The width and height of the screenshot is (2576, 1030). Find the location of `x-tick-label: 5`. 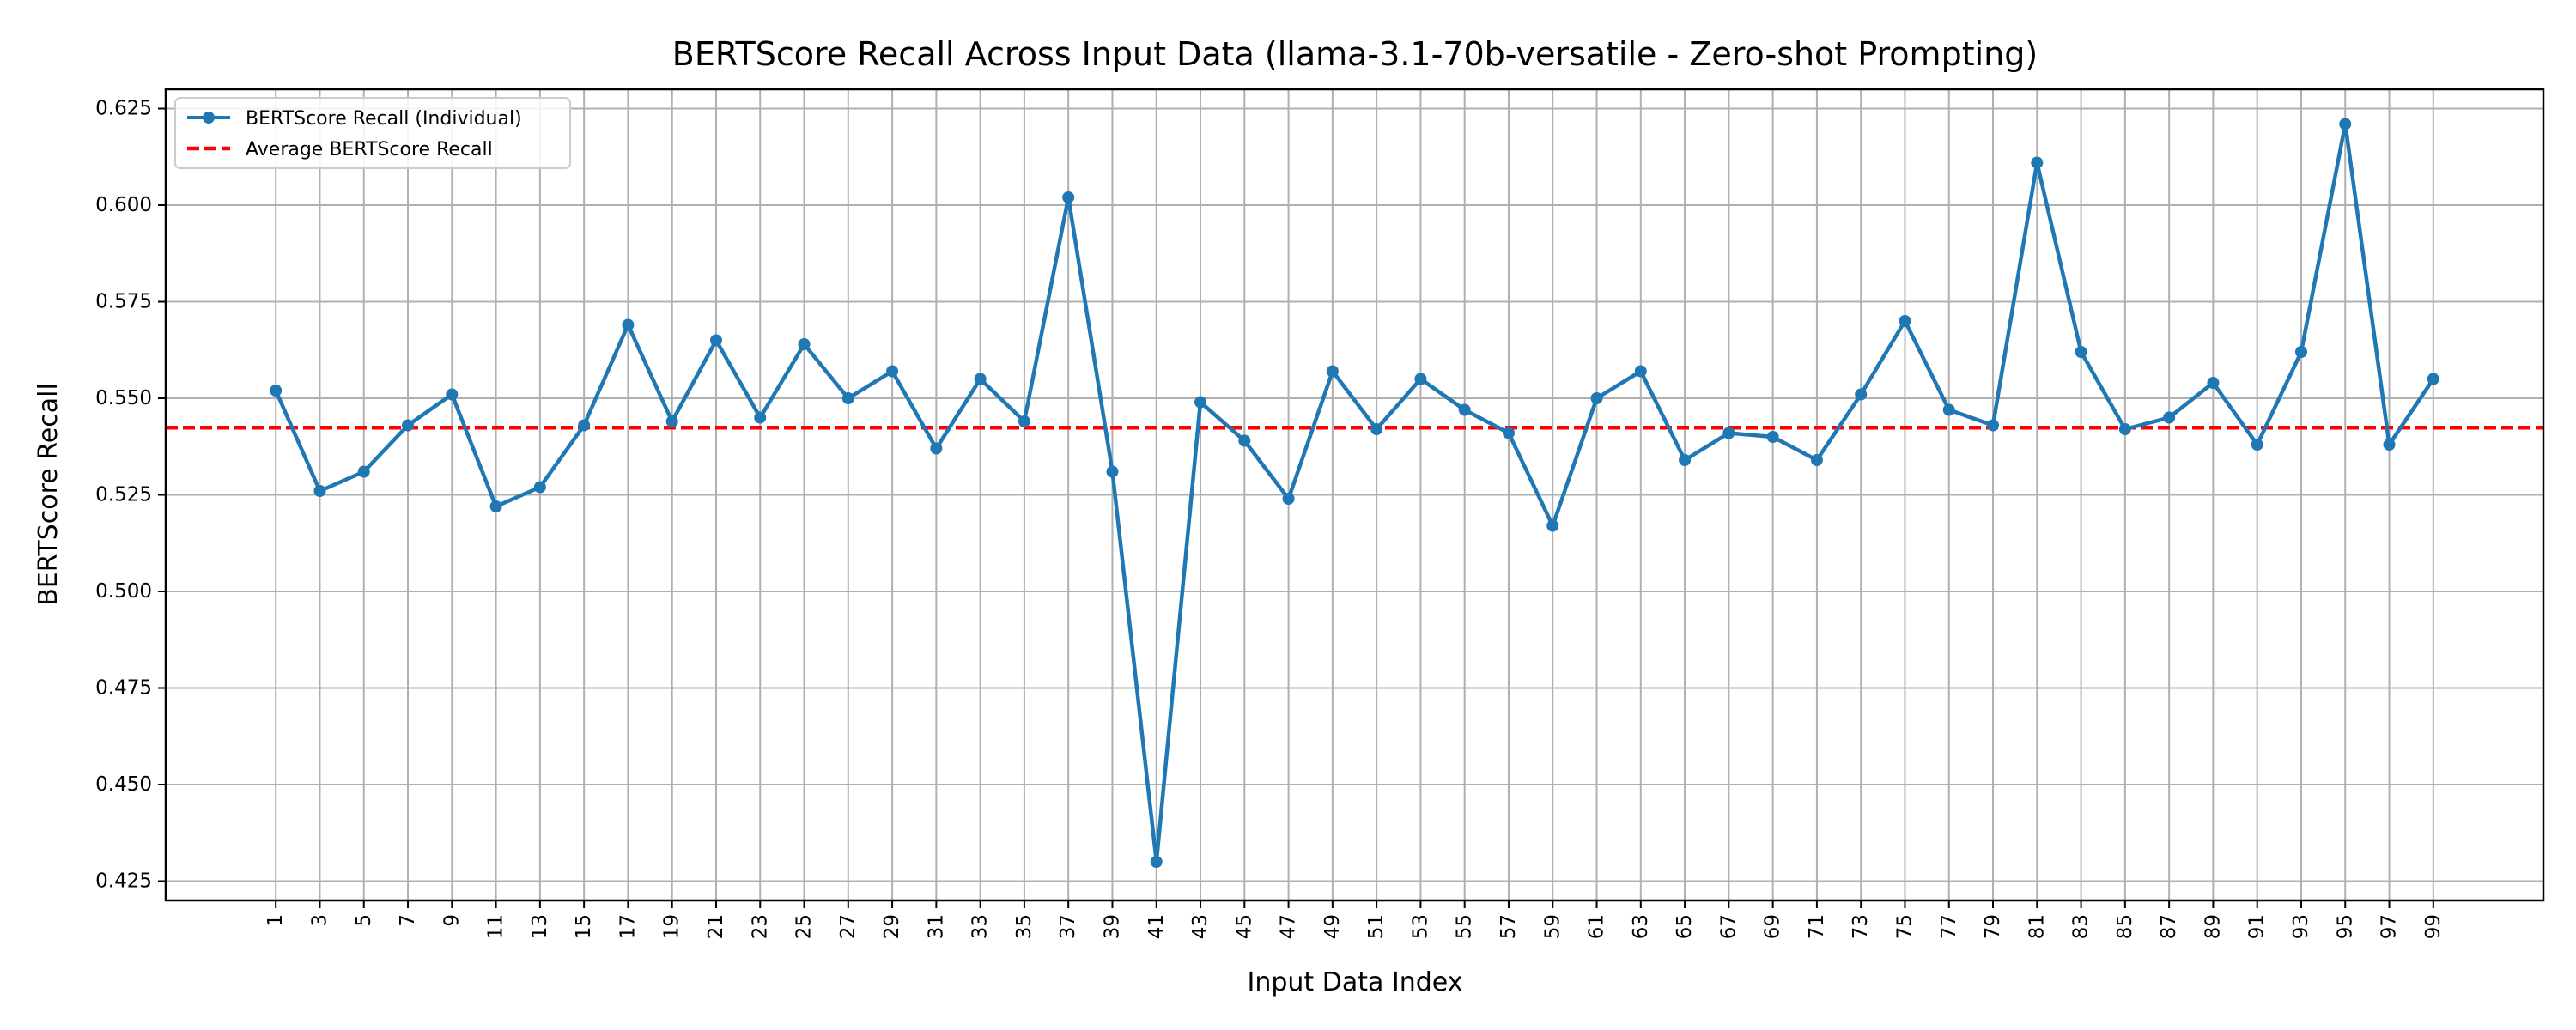

x-tick-label: 5 is located at coordinates (364, 920).